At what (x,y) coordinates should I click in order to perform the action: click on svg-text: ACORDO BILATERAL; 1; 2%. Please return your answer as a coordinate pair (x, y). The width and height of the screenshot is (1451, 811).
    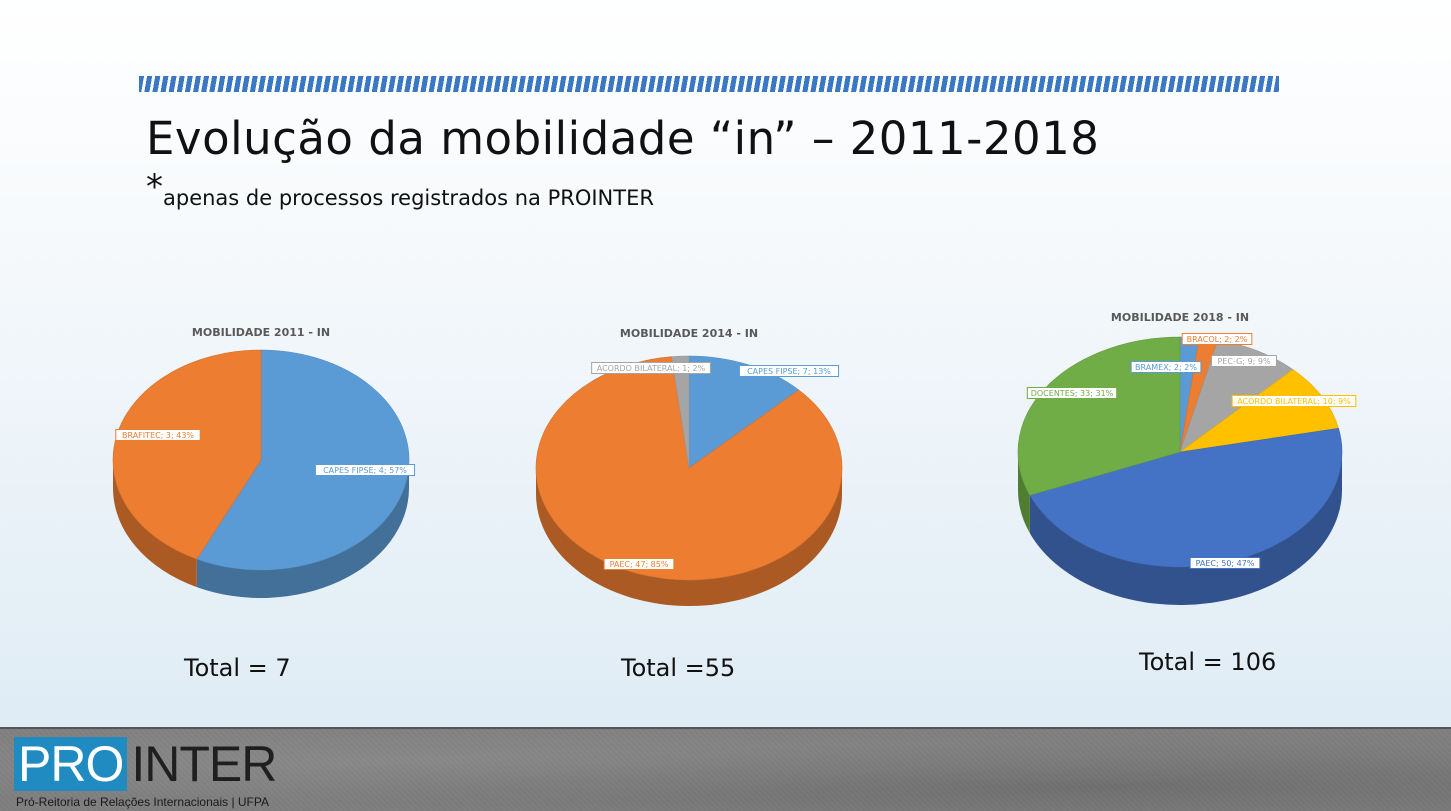
    Looking at the image, I should click on (651, 368).